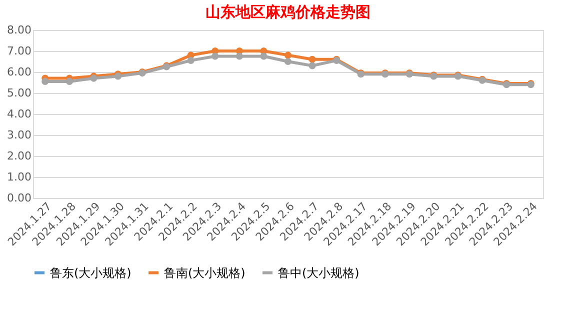  Describe the element at coordinates (205, 273) in the screenshot. I see `legend-label: 鲁南(大小规格)` at that location.